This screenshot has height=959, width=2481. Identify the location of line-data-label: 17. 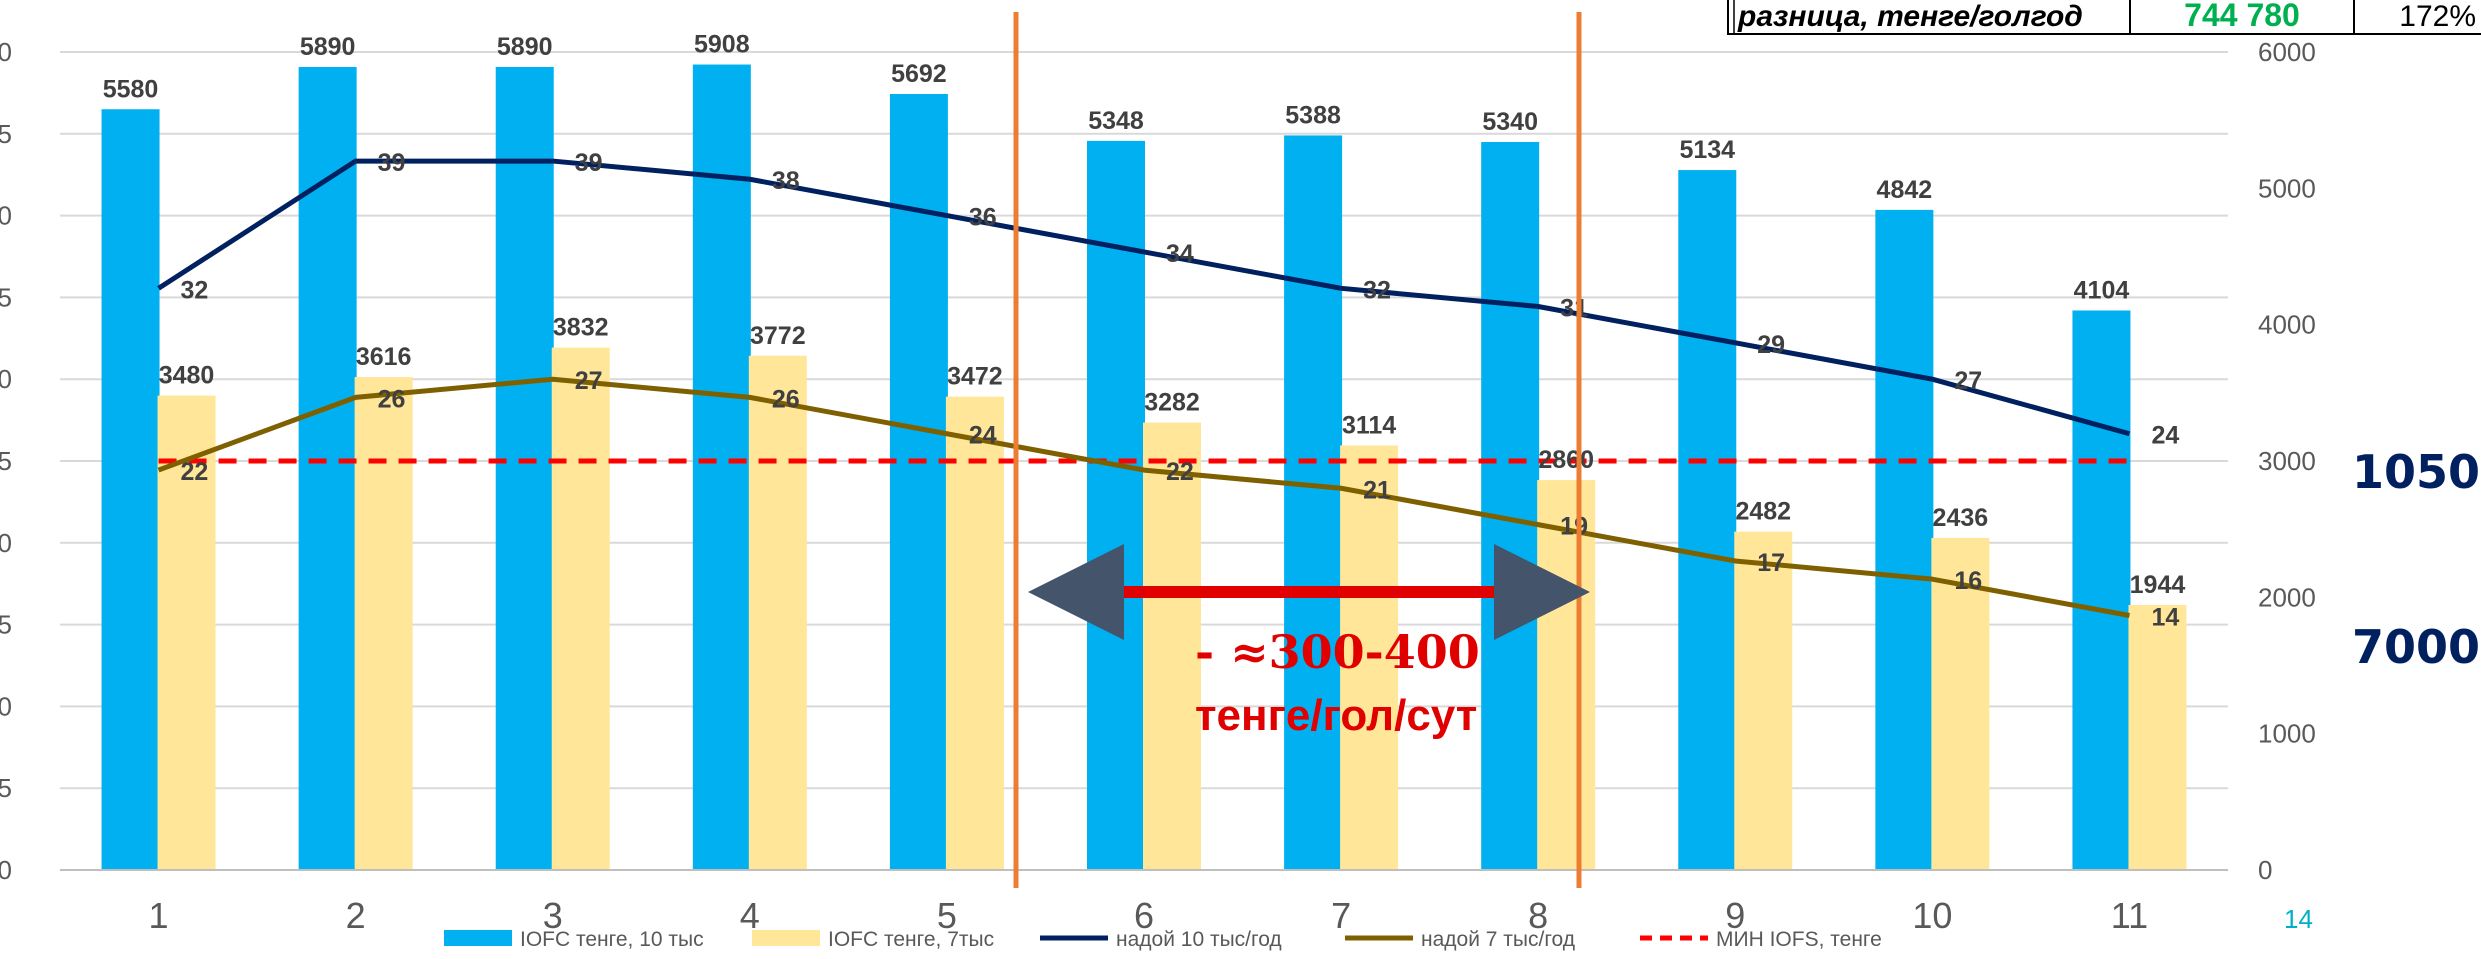
(1771, 563).